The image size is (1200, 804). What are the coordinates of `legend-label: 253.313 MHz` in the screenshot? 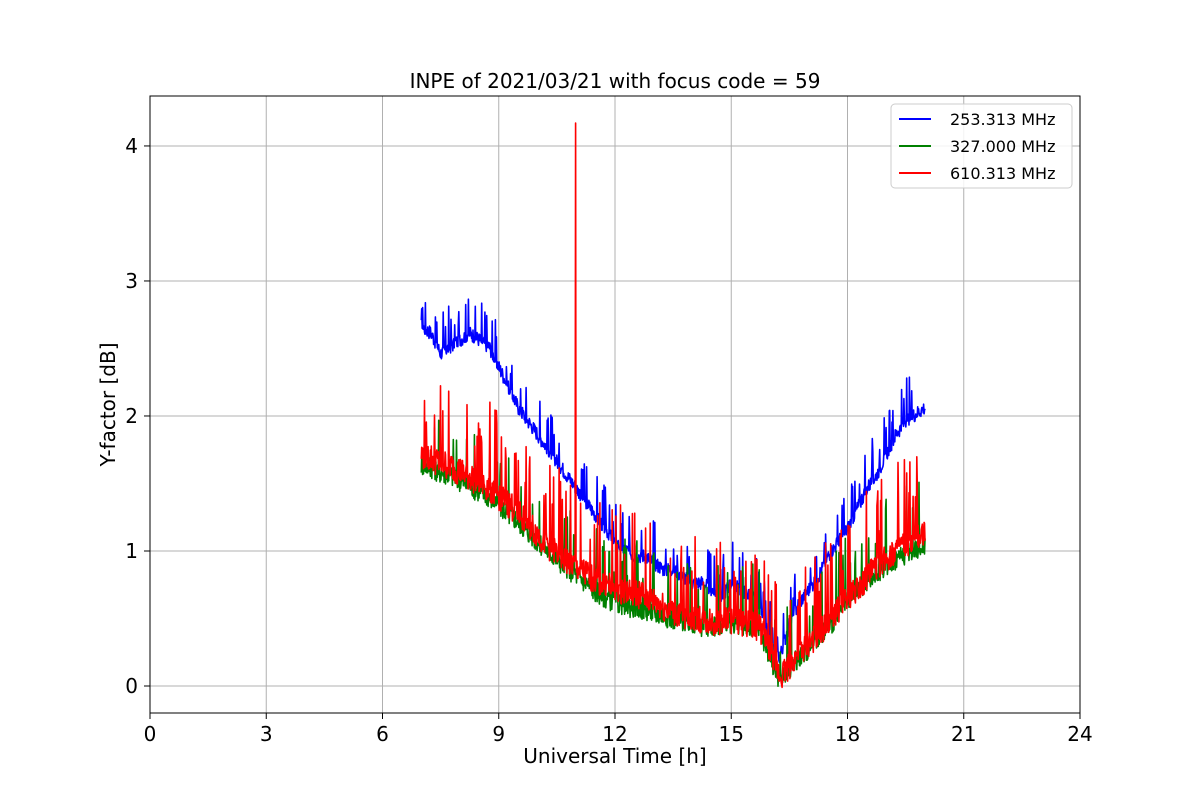 It's located at (1002, 119).